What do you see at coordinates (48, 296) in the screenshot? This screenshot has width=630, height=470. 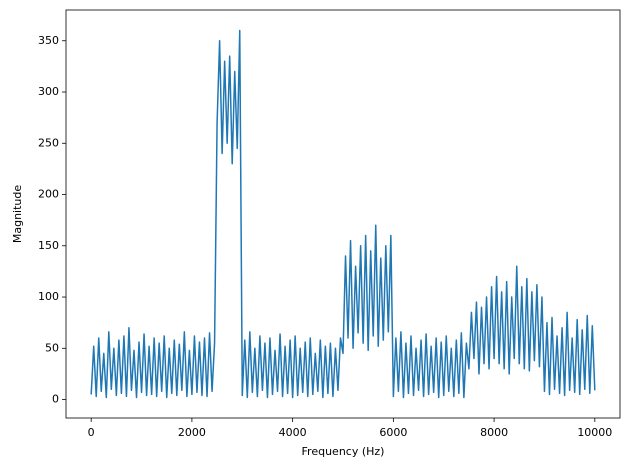 I see `y-tick-label: 100` at bounding box center [48, 296].